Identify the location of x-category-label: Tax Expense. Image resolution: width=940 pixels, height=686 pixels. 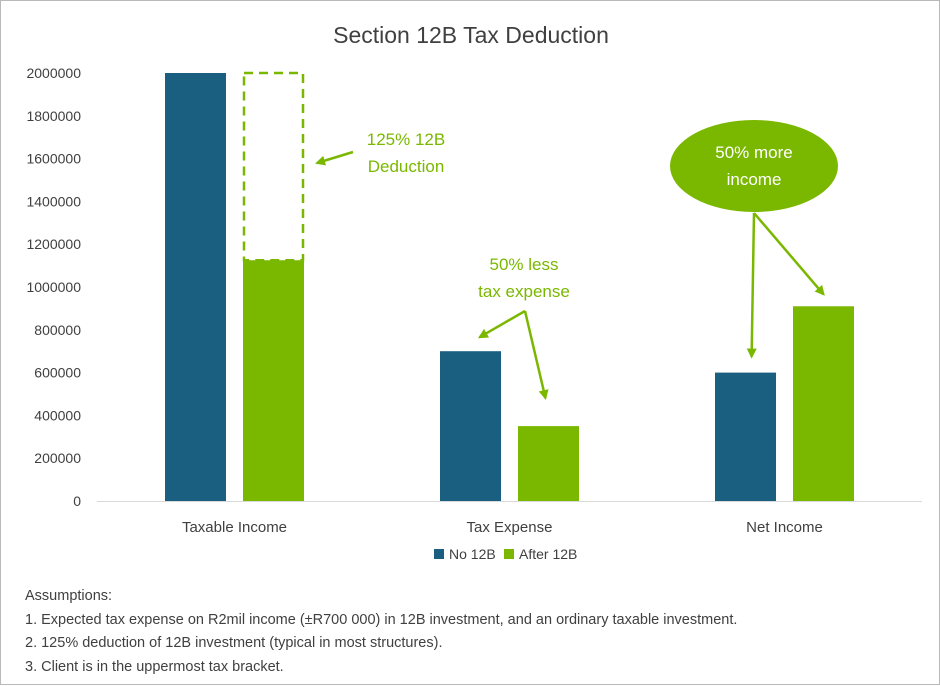
(510, 527).